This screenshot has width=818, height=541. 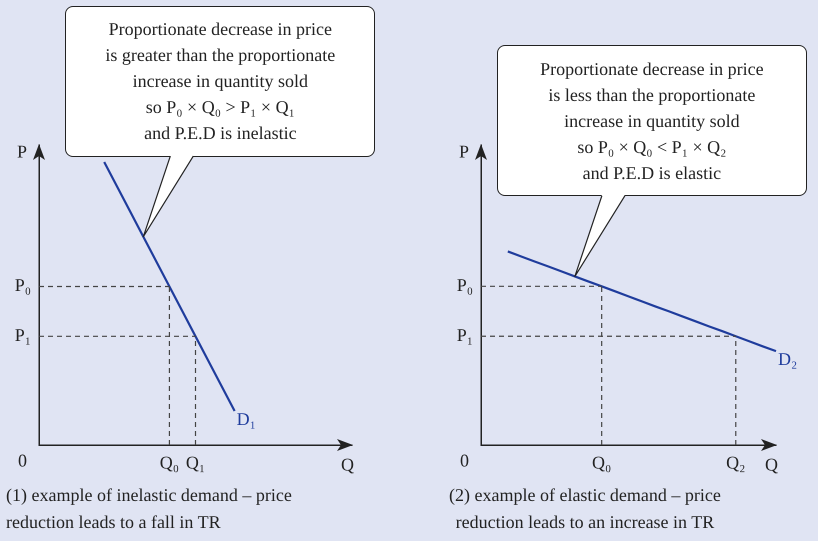 I want to click on x-tick-label: Q₁, so click(x=196, y=462).